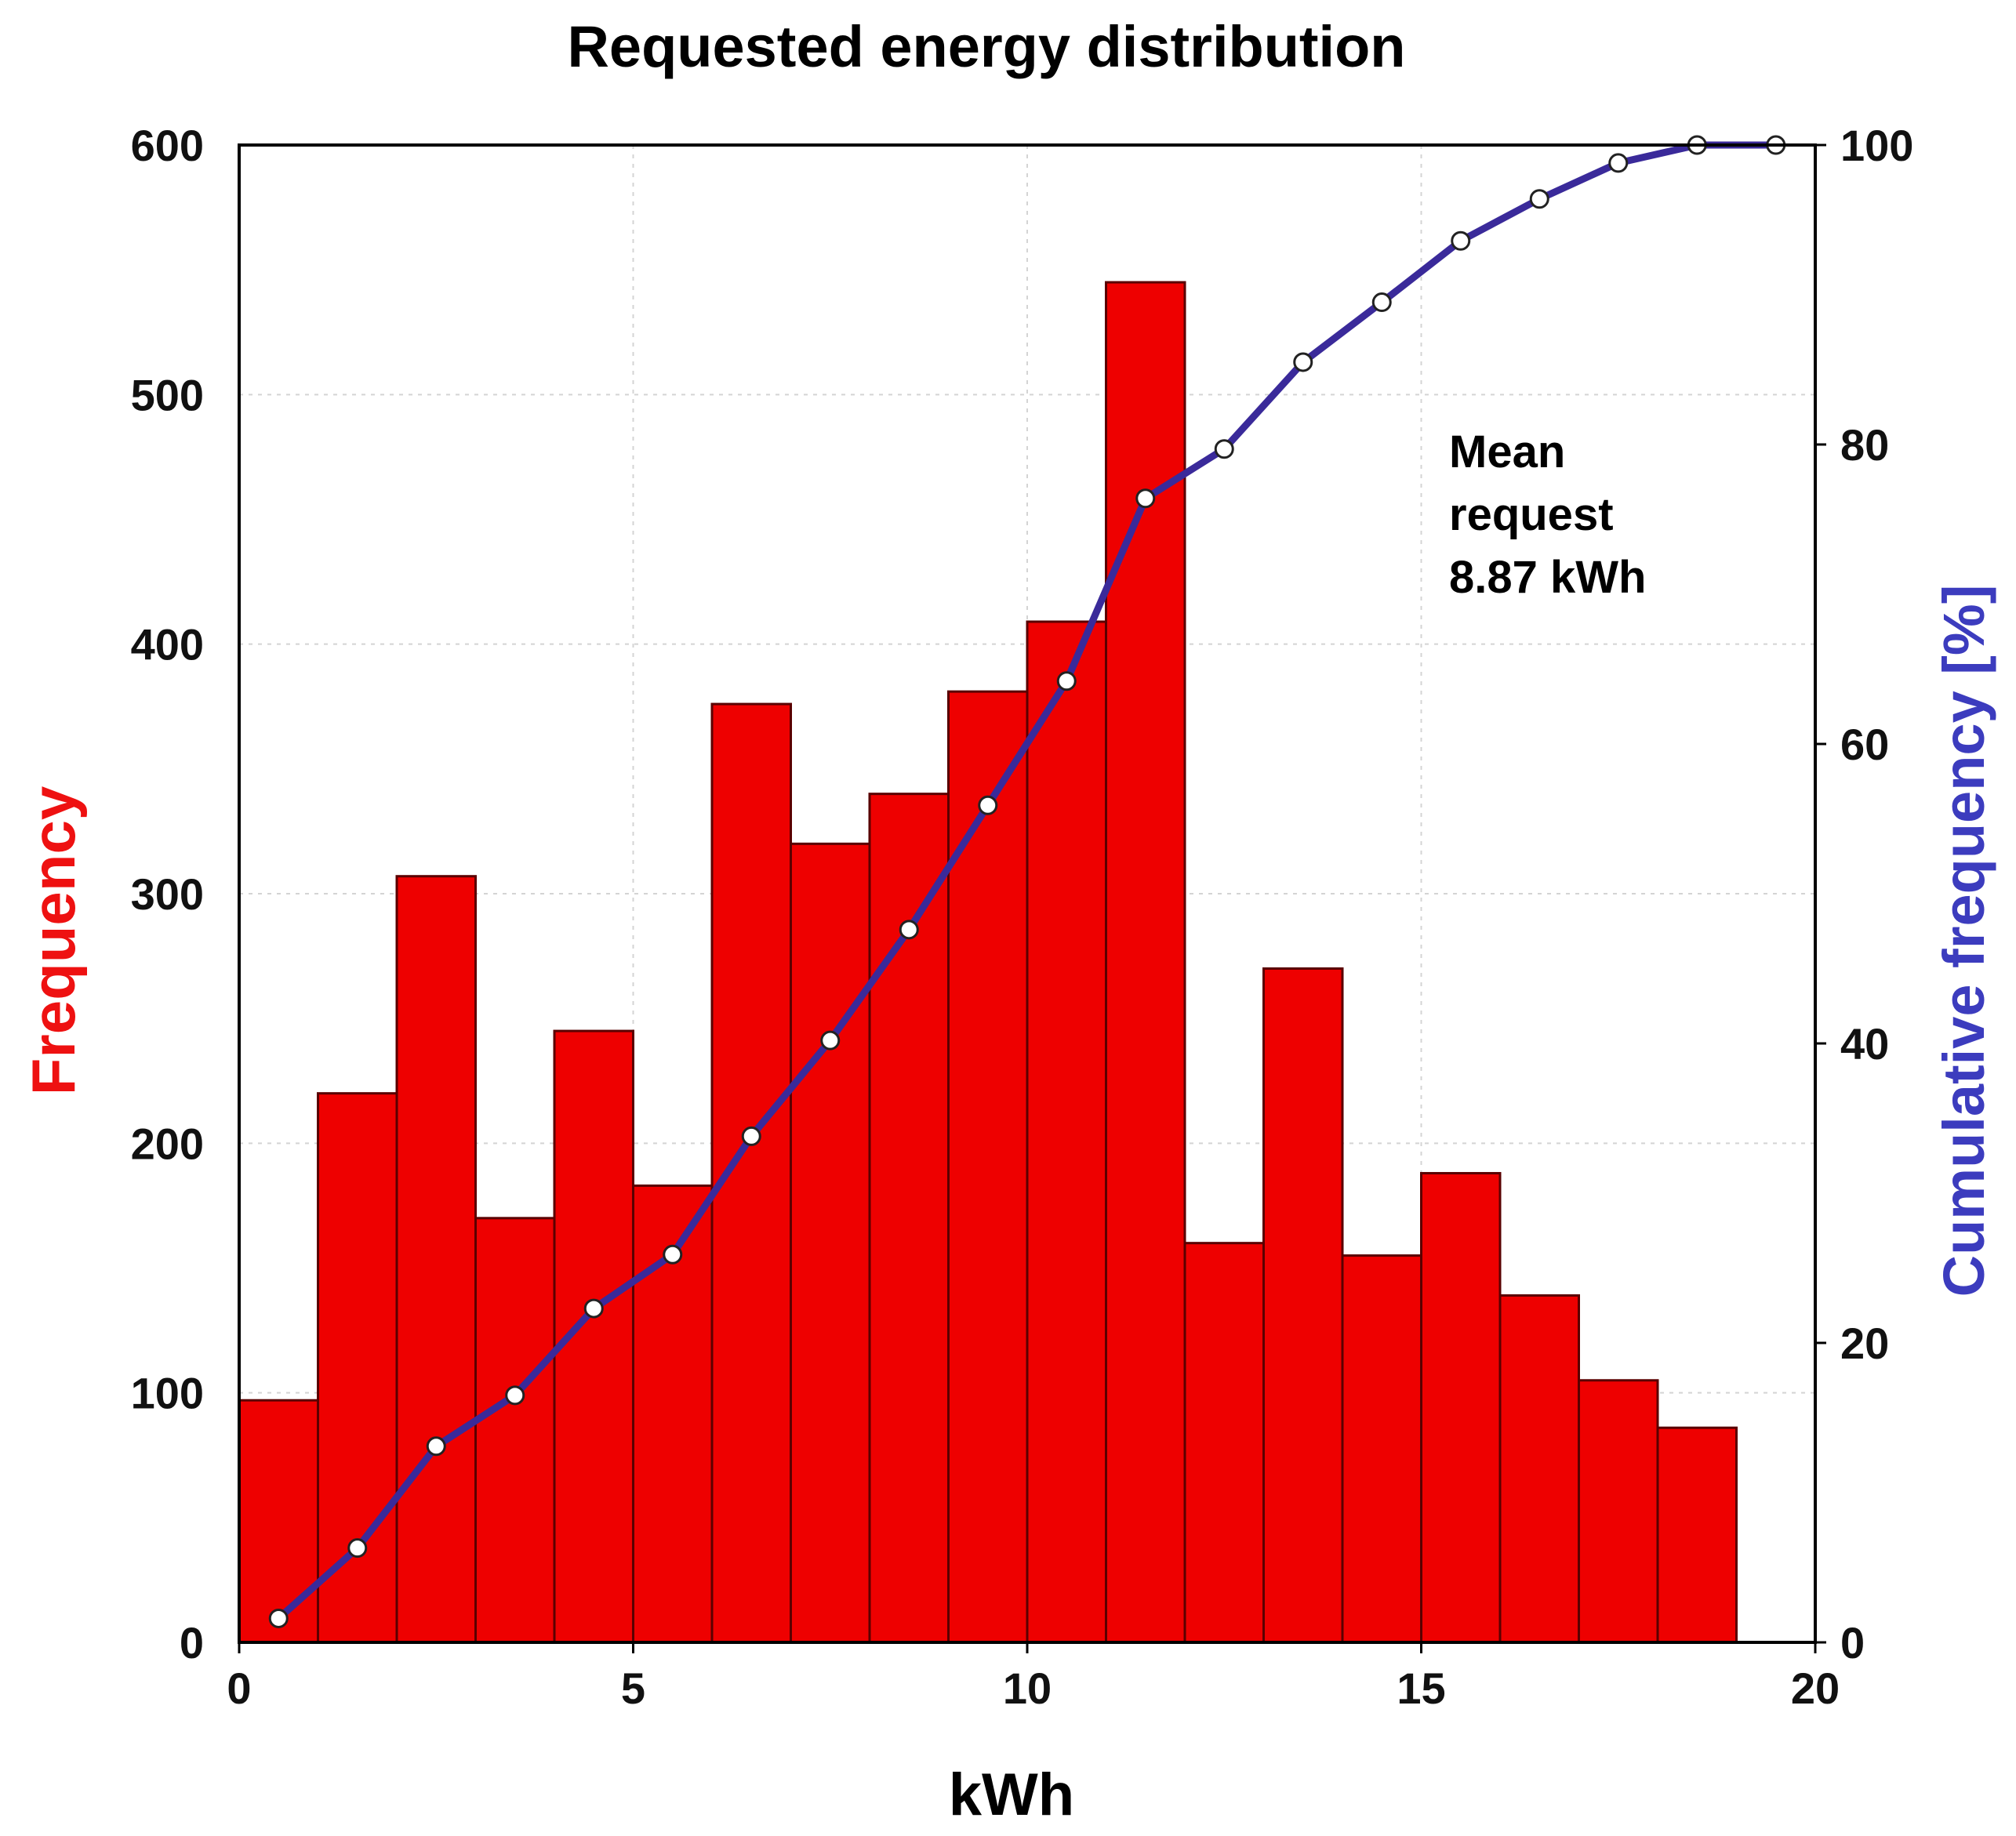  I want to click on x-tick-label: 5, so click(633, 1689).